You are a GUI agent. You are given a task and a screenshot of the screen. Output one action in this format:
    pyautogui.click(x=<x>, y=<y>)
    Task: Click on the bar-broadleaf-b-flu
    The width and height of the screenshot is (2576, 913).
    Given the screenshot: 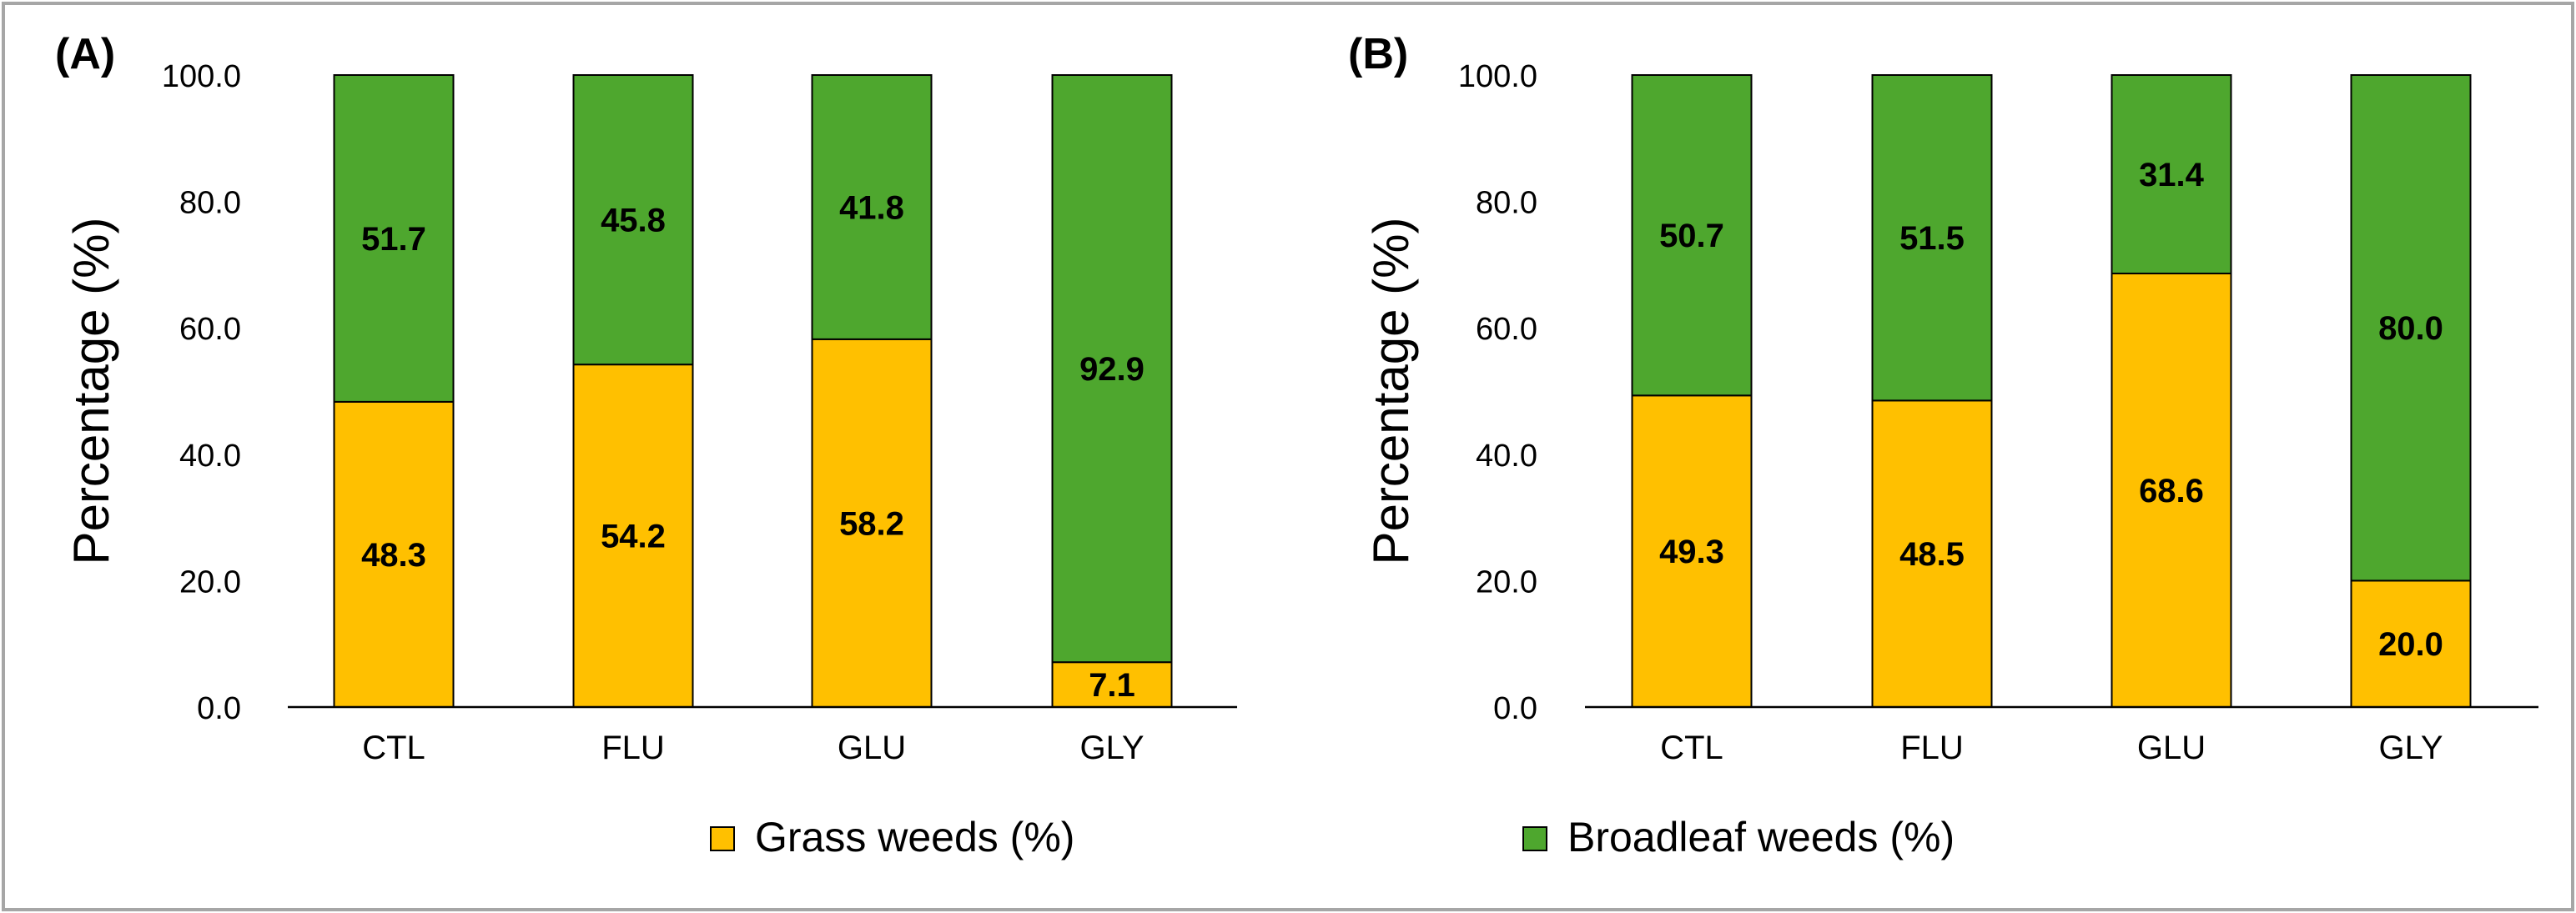 What is the action you would take?
    pyautogui.click(x=1932, y=238)
    